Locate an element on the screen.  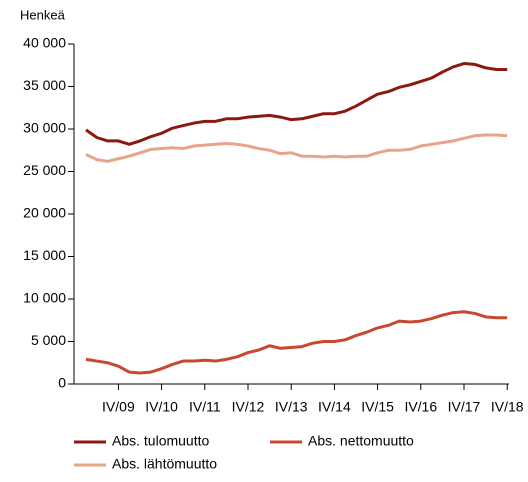
y-tick-label: 0 is located at coordinates (62, 383).